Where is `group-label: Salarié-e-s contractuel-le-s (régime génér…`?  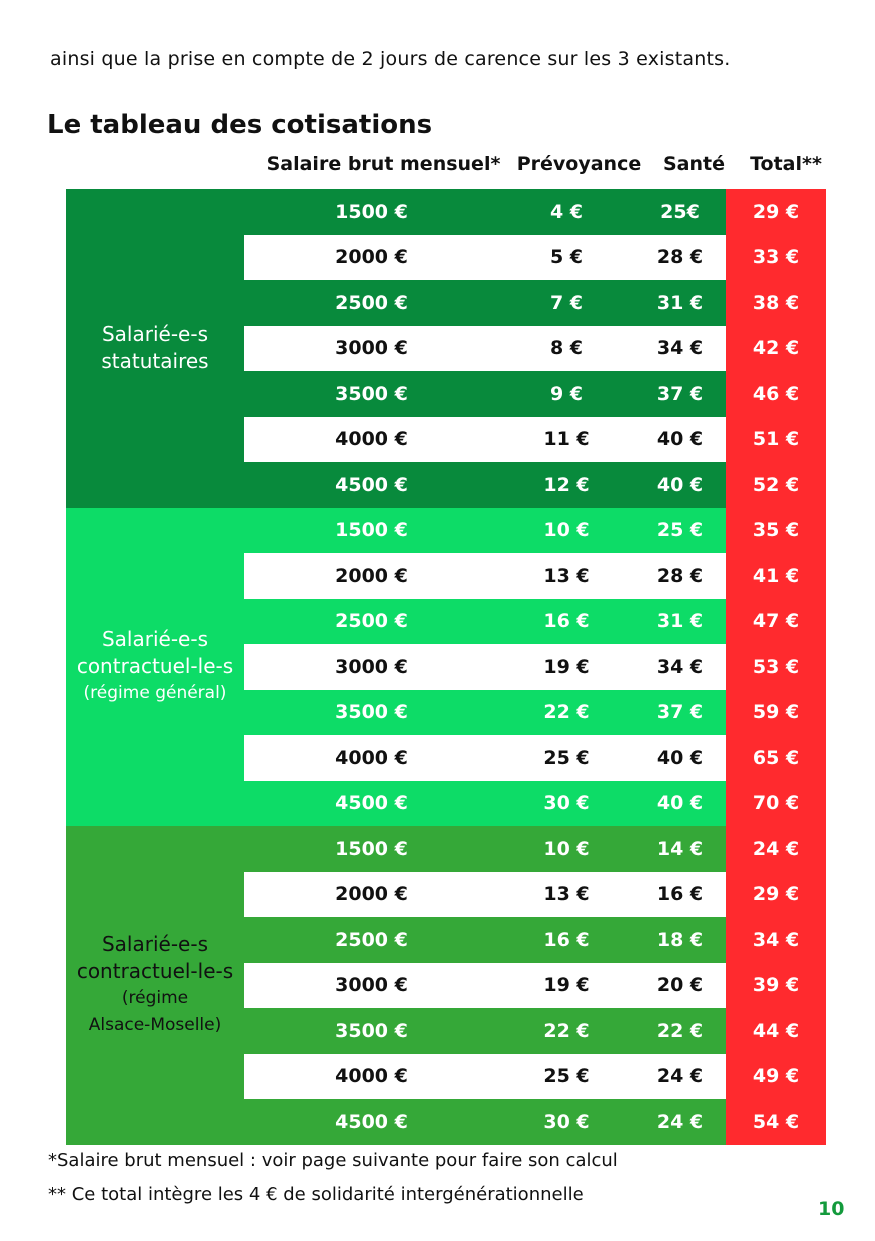 group-label: Salarié-e-s contractuel-le-s (régime génér… is located at coordinates (155, 667).